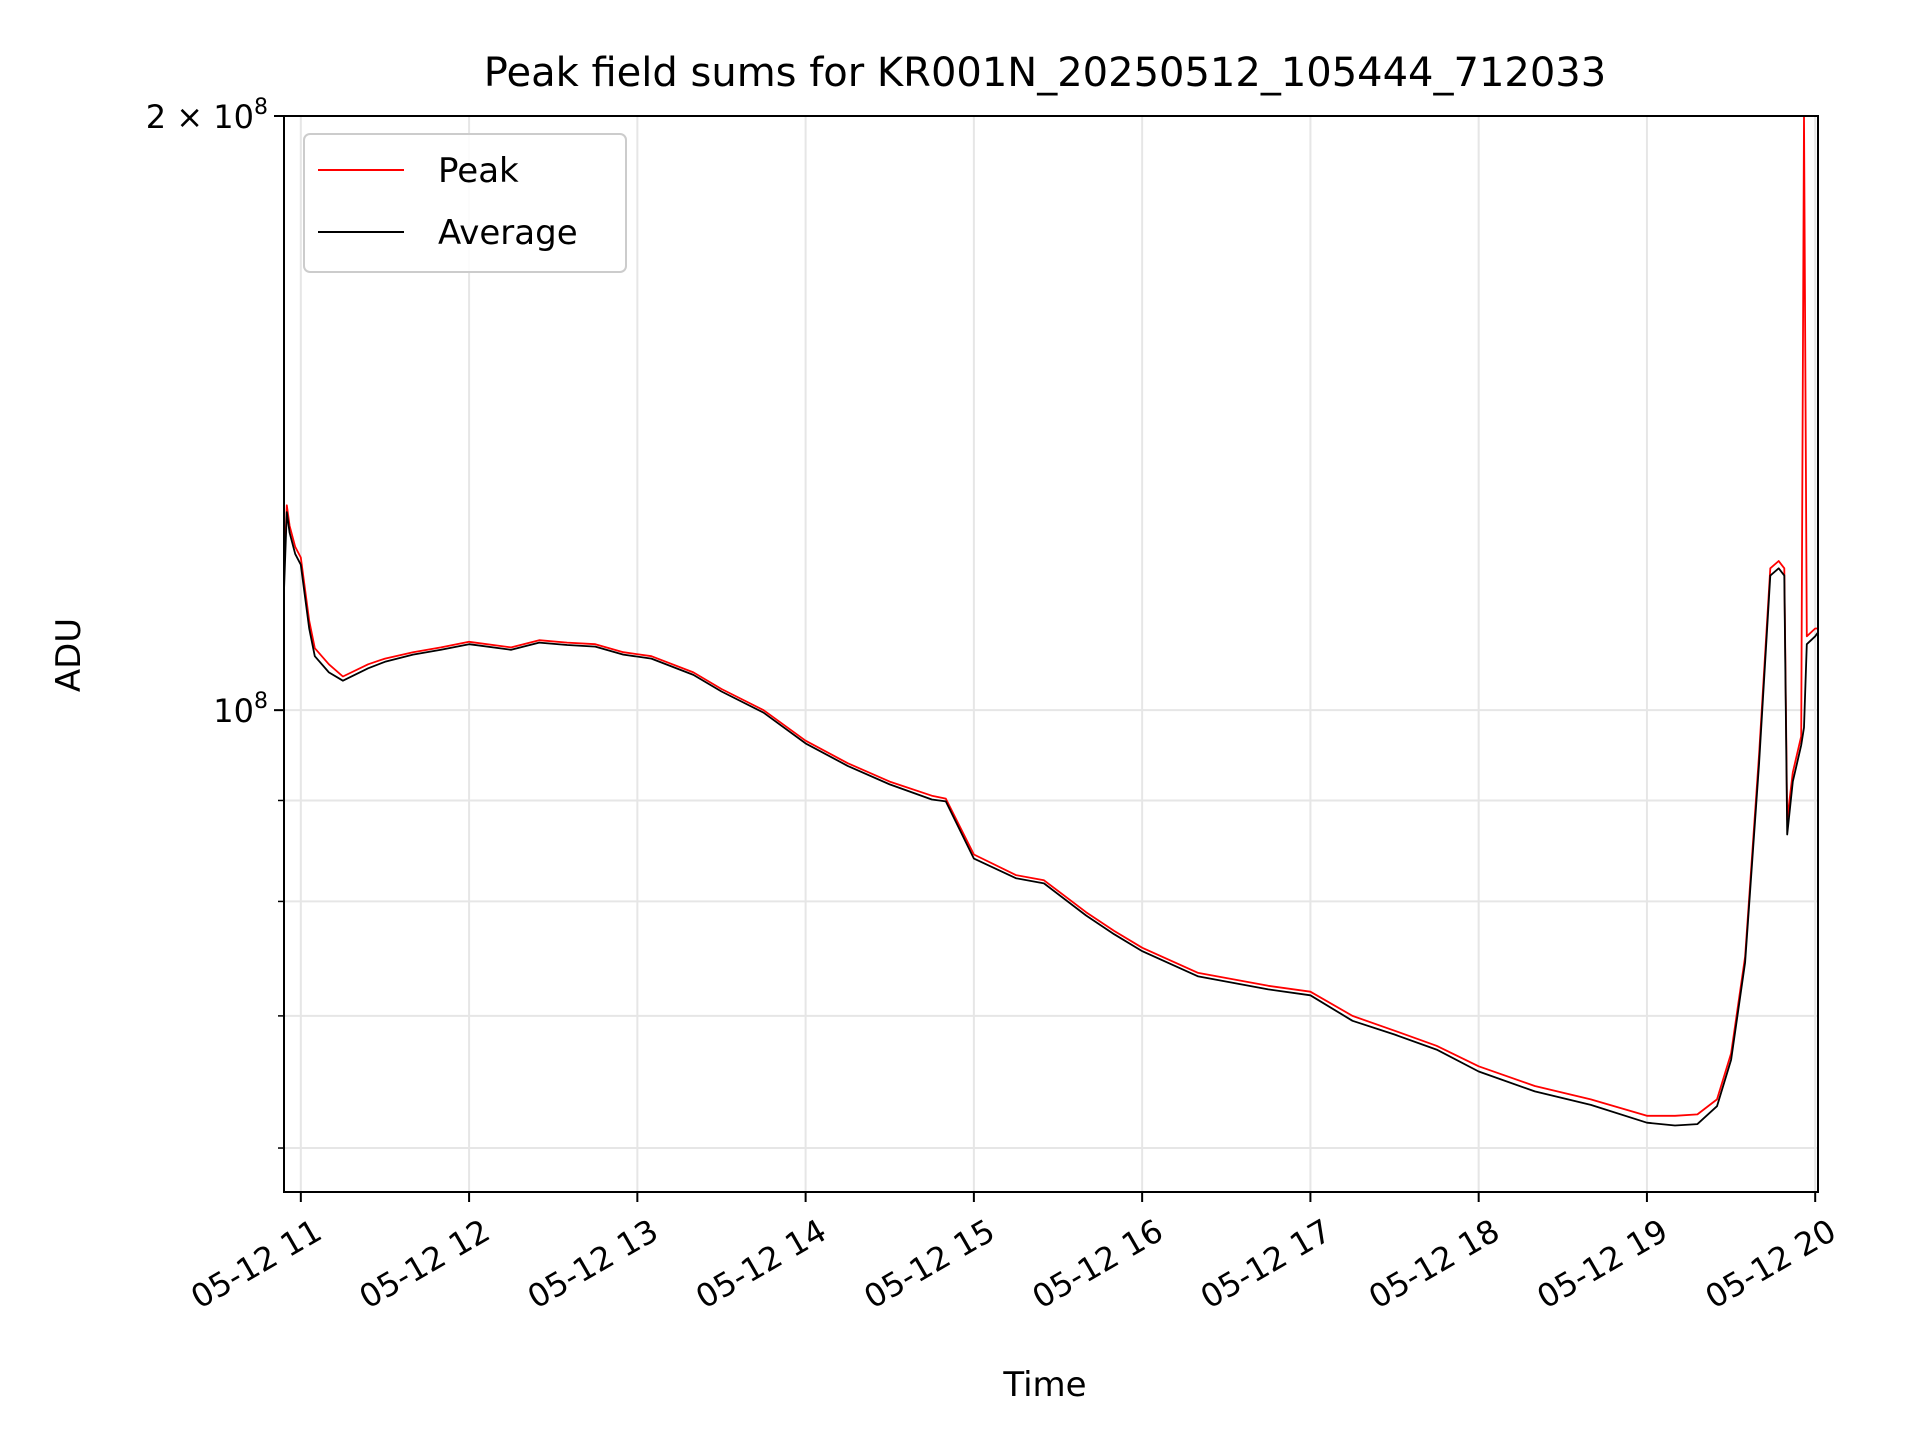 This screenshot has height=1440, width=1920. Describe the element at coordinates (508, 233) in the screenshot. I see `legend-label-average: Average` at that location.